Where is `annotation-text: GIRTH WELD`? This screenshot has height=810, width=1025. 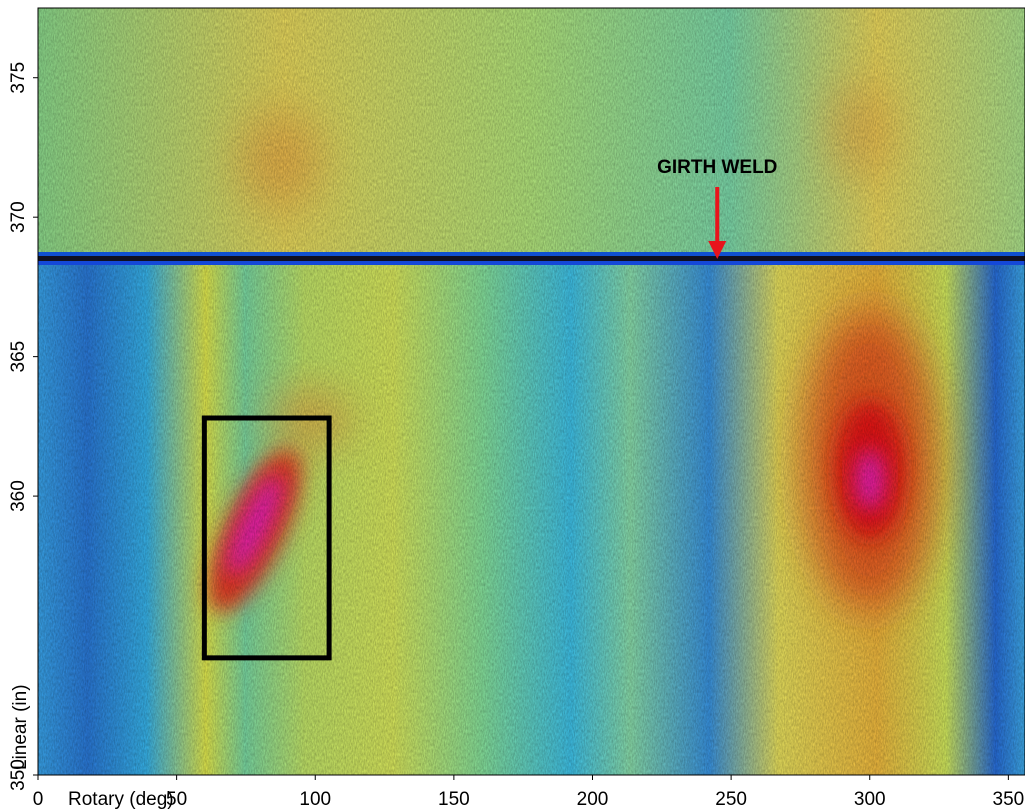
annotation-text: GIRTH WELD is located at coordinates (717, 167).